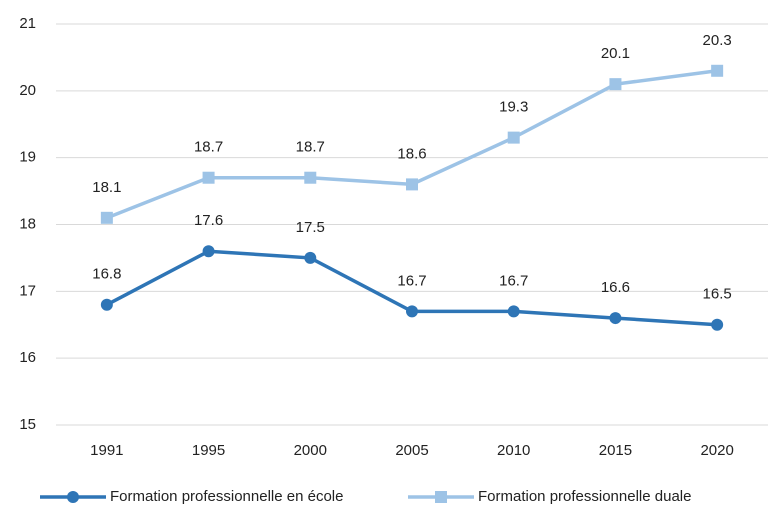 This screenshot has width=771, height=517. What do you see at coordinates (27, 23) in the screenshot?
I see `y-tick-label: 21` at bounding box center [27, 23].